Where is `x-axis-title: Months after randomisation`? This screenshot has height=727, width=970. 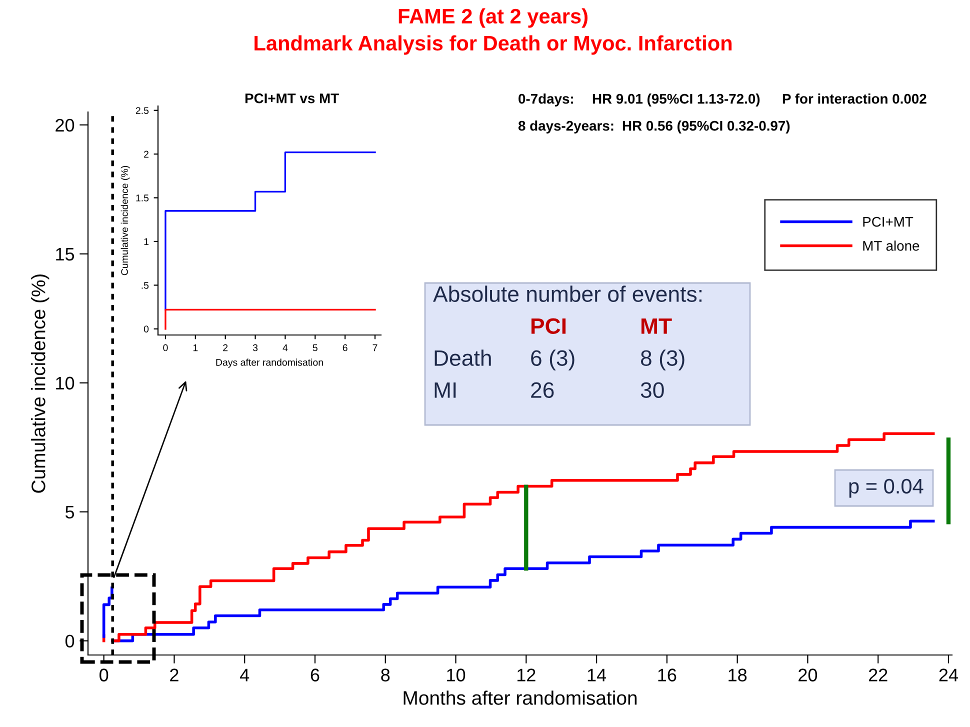 x-axis-title: Months after randomisation is located at coordinates (520, 697).